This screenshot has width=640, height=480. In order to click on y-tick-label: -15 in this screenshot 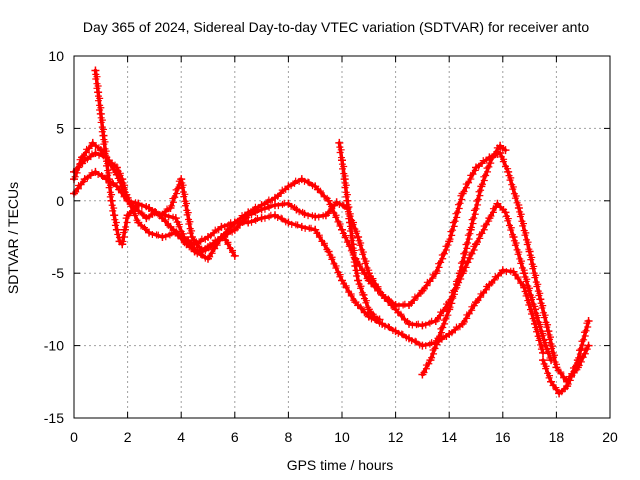, I will do `click(54, 418)`.